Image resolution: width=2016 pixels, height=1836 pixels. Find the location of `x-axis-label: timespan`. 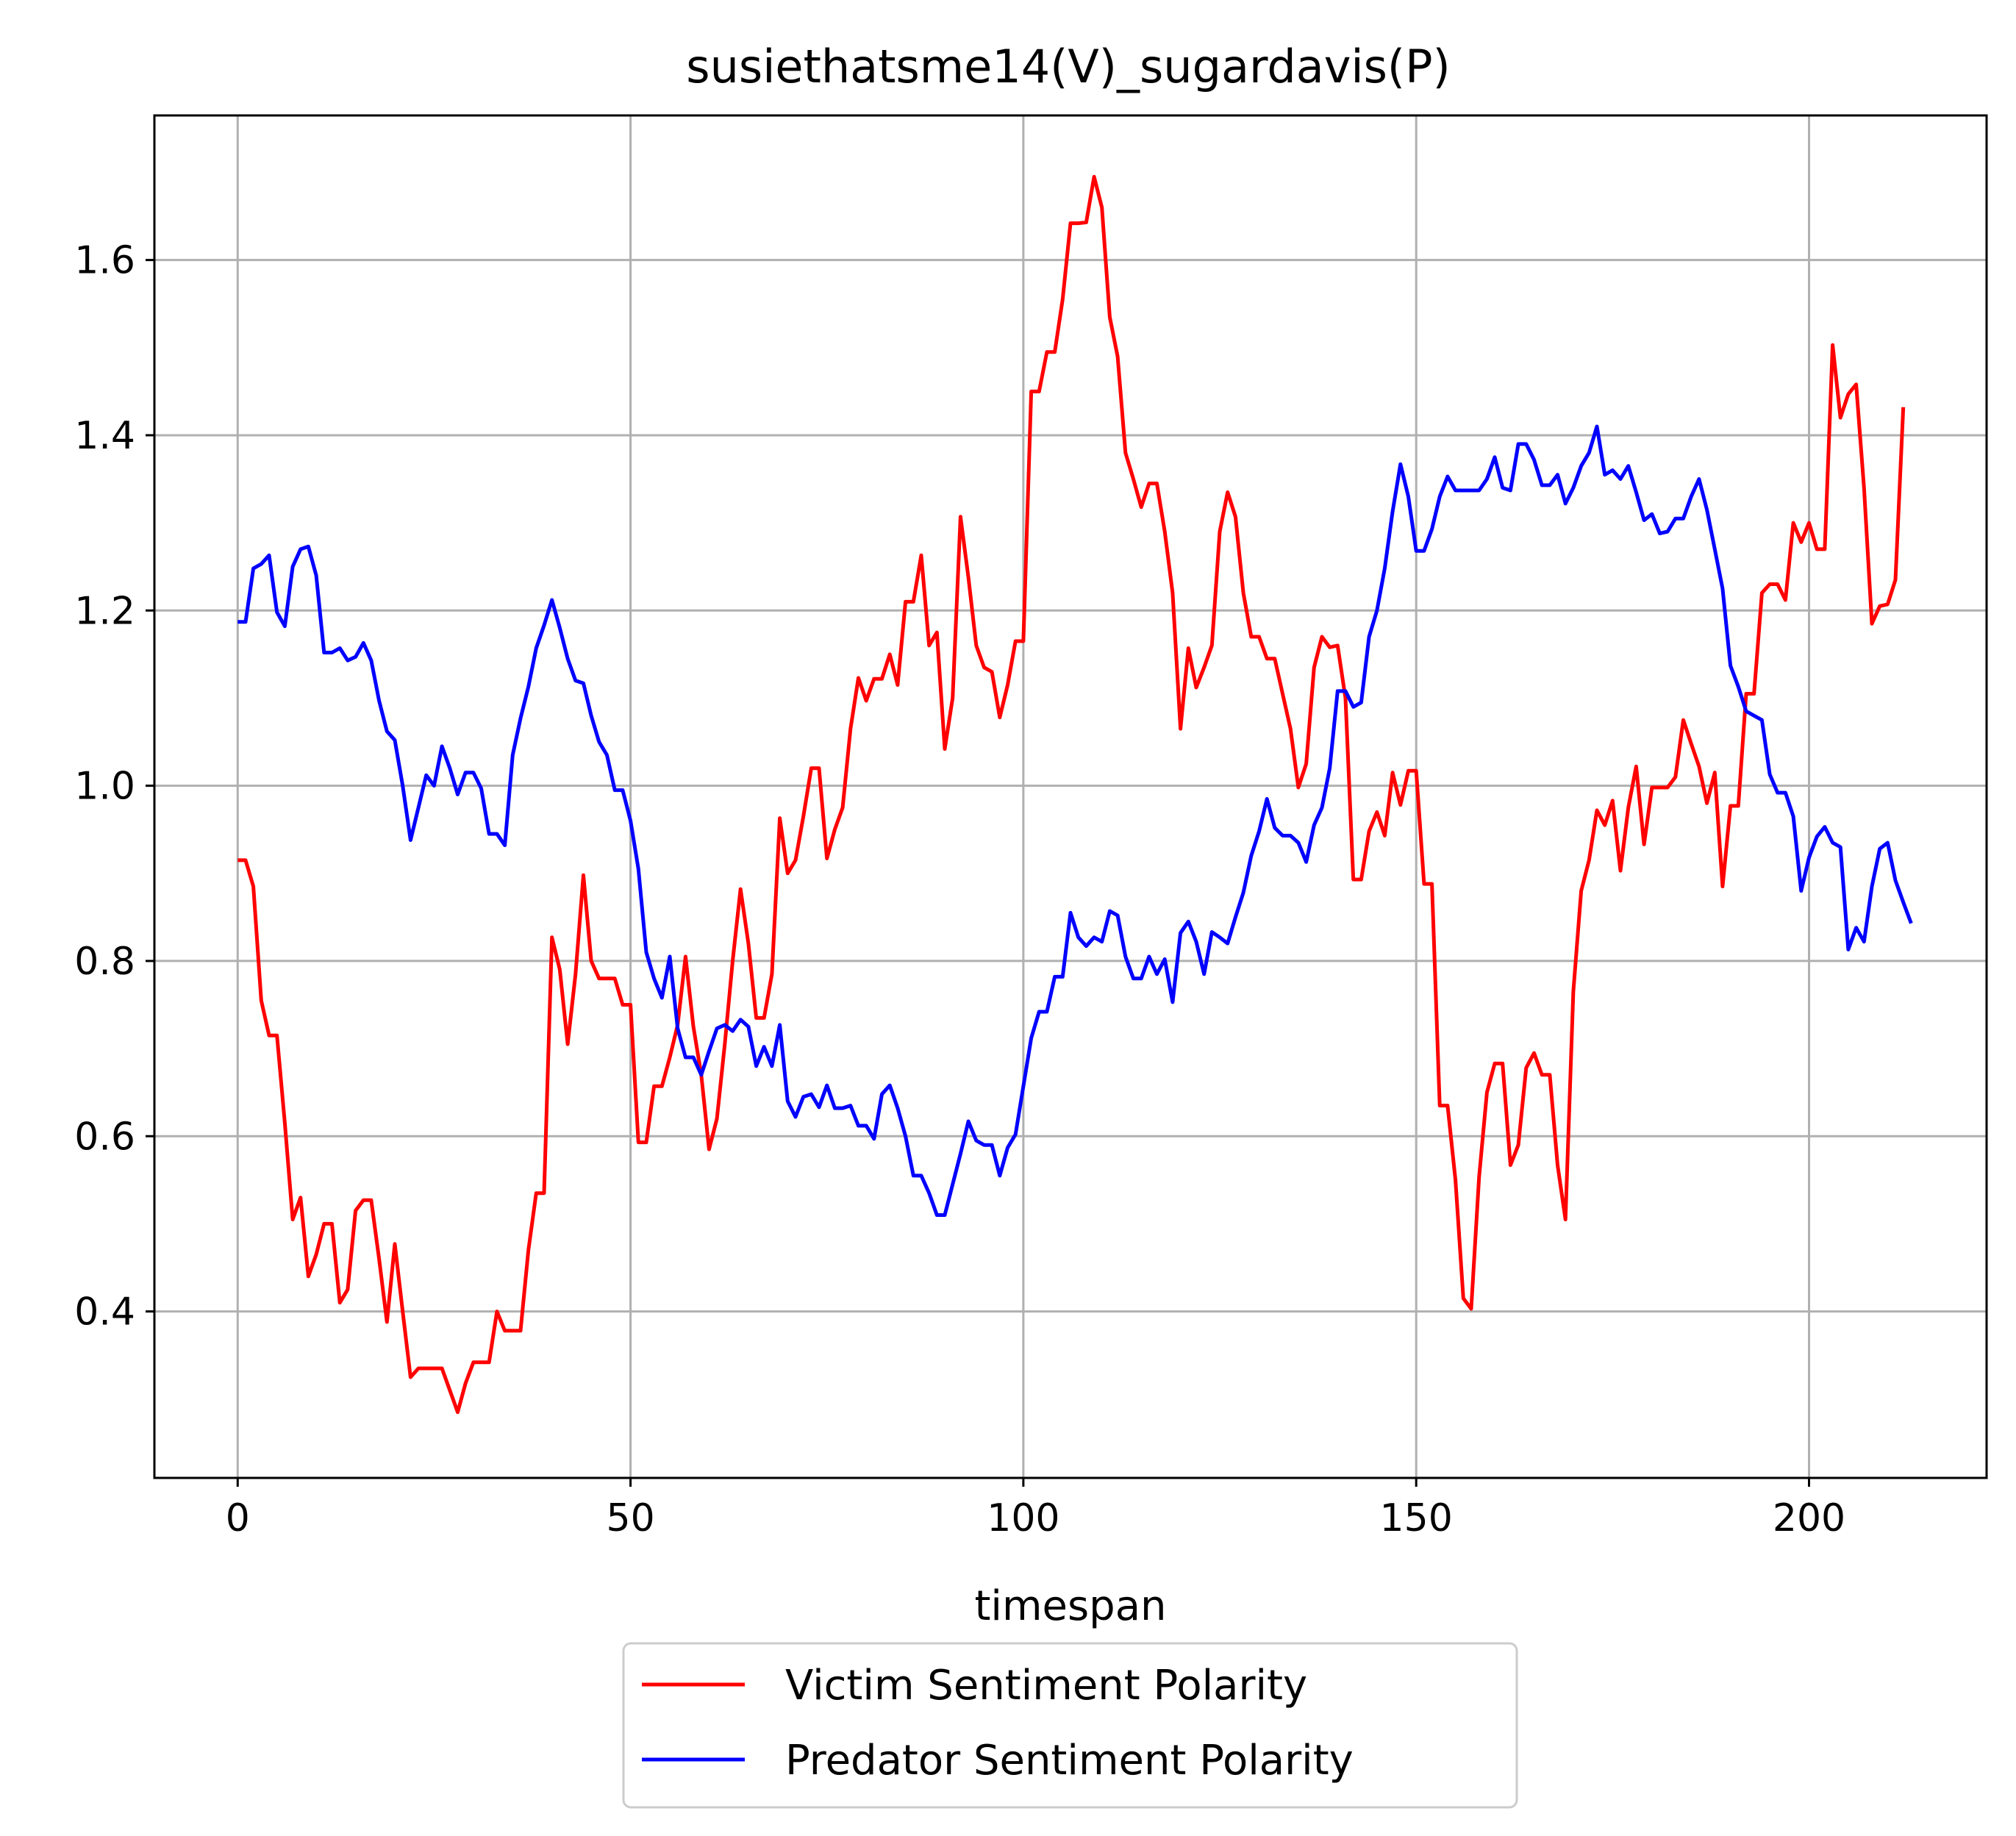

x-axis-label: timespan is located at coordinates (1070, 1606).